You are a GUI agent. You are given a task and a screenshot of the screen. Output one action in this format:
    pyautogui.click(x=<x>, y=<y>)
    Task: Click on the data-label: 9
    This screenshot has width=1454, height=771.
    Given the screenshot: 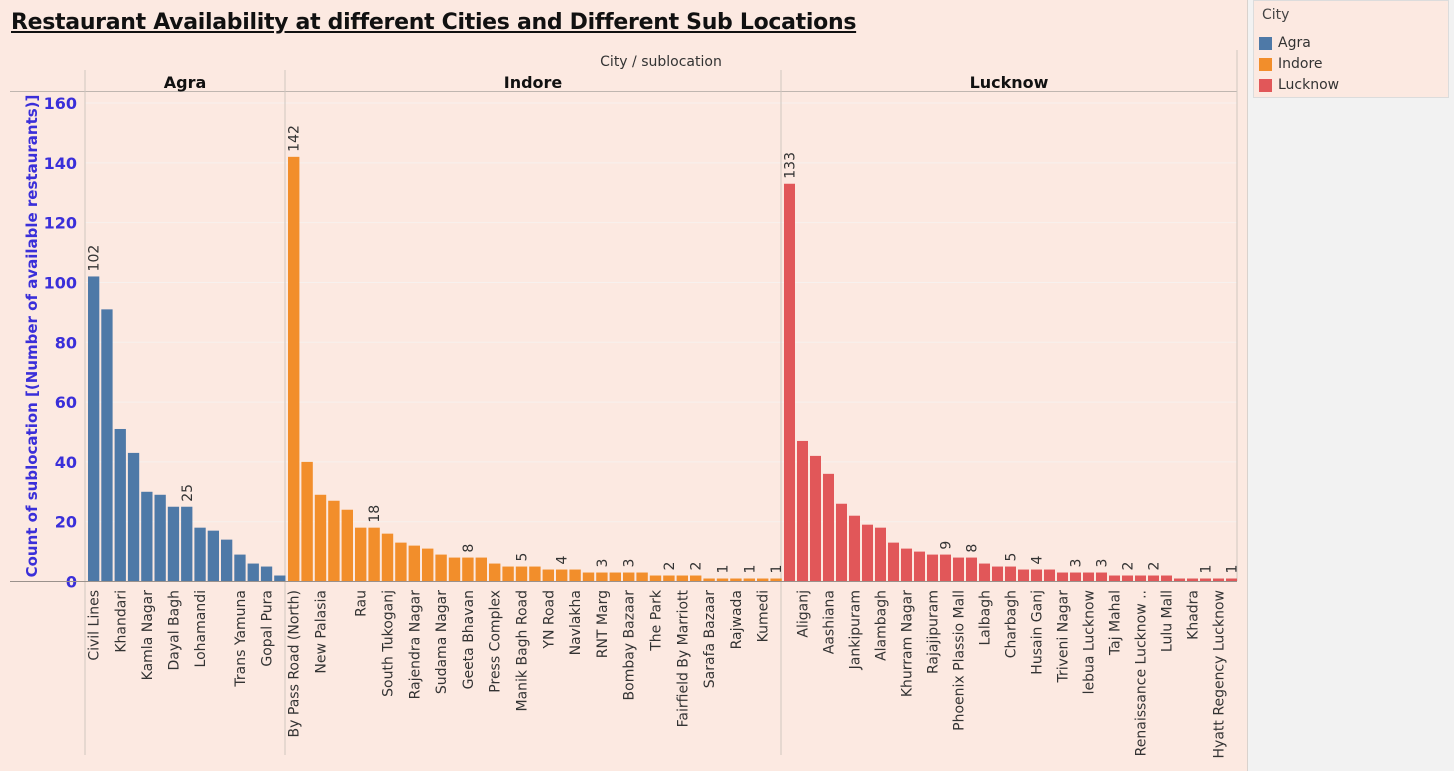 What is the action you would take?
    pyautogui.click(x=947, y=545)
    